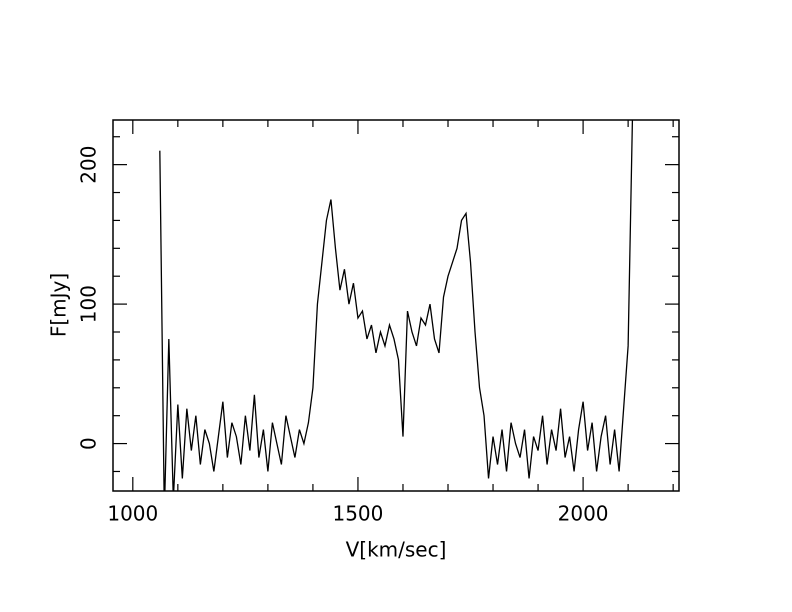 The height and width of the screenshot is (612, 792). I want to click on x-tick-label: 2000, so click(583, 514).